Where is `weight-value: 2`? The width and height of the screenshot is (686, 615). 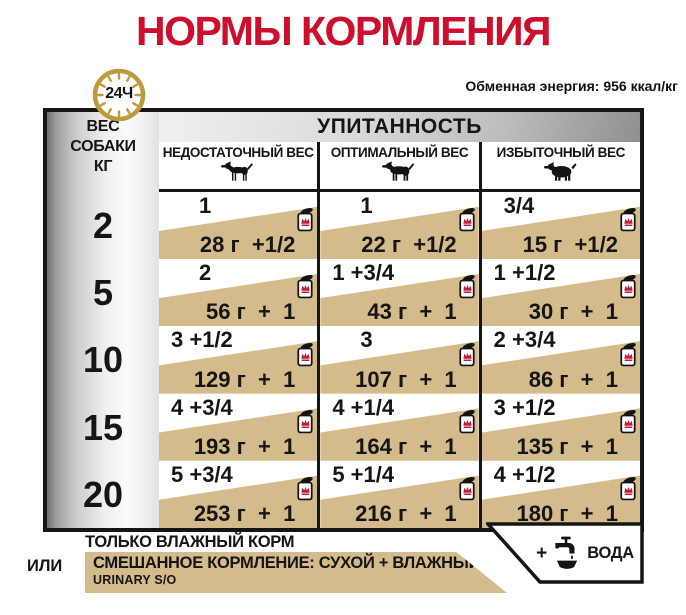
weight-value: 2 is located at coordinates (103, 225).